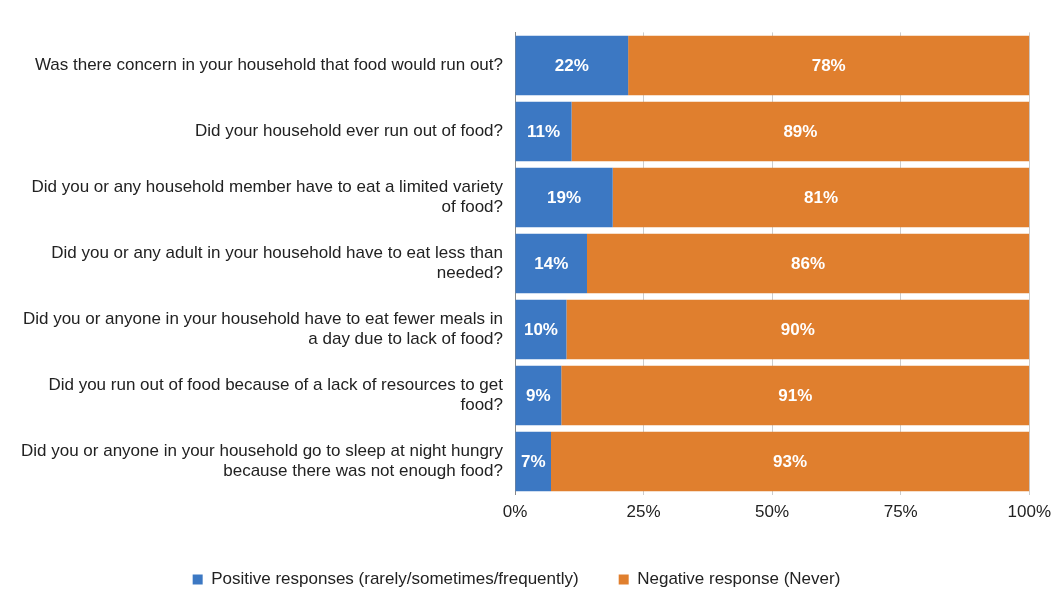 Image resolution: width=1059 pixels, height=606 pixels. What do you see at coordinates (1029, 512) in the screenshot?
I see `x-tick-label: 100%` at bounding box center [1029, 512].